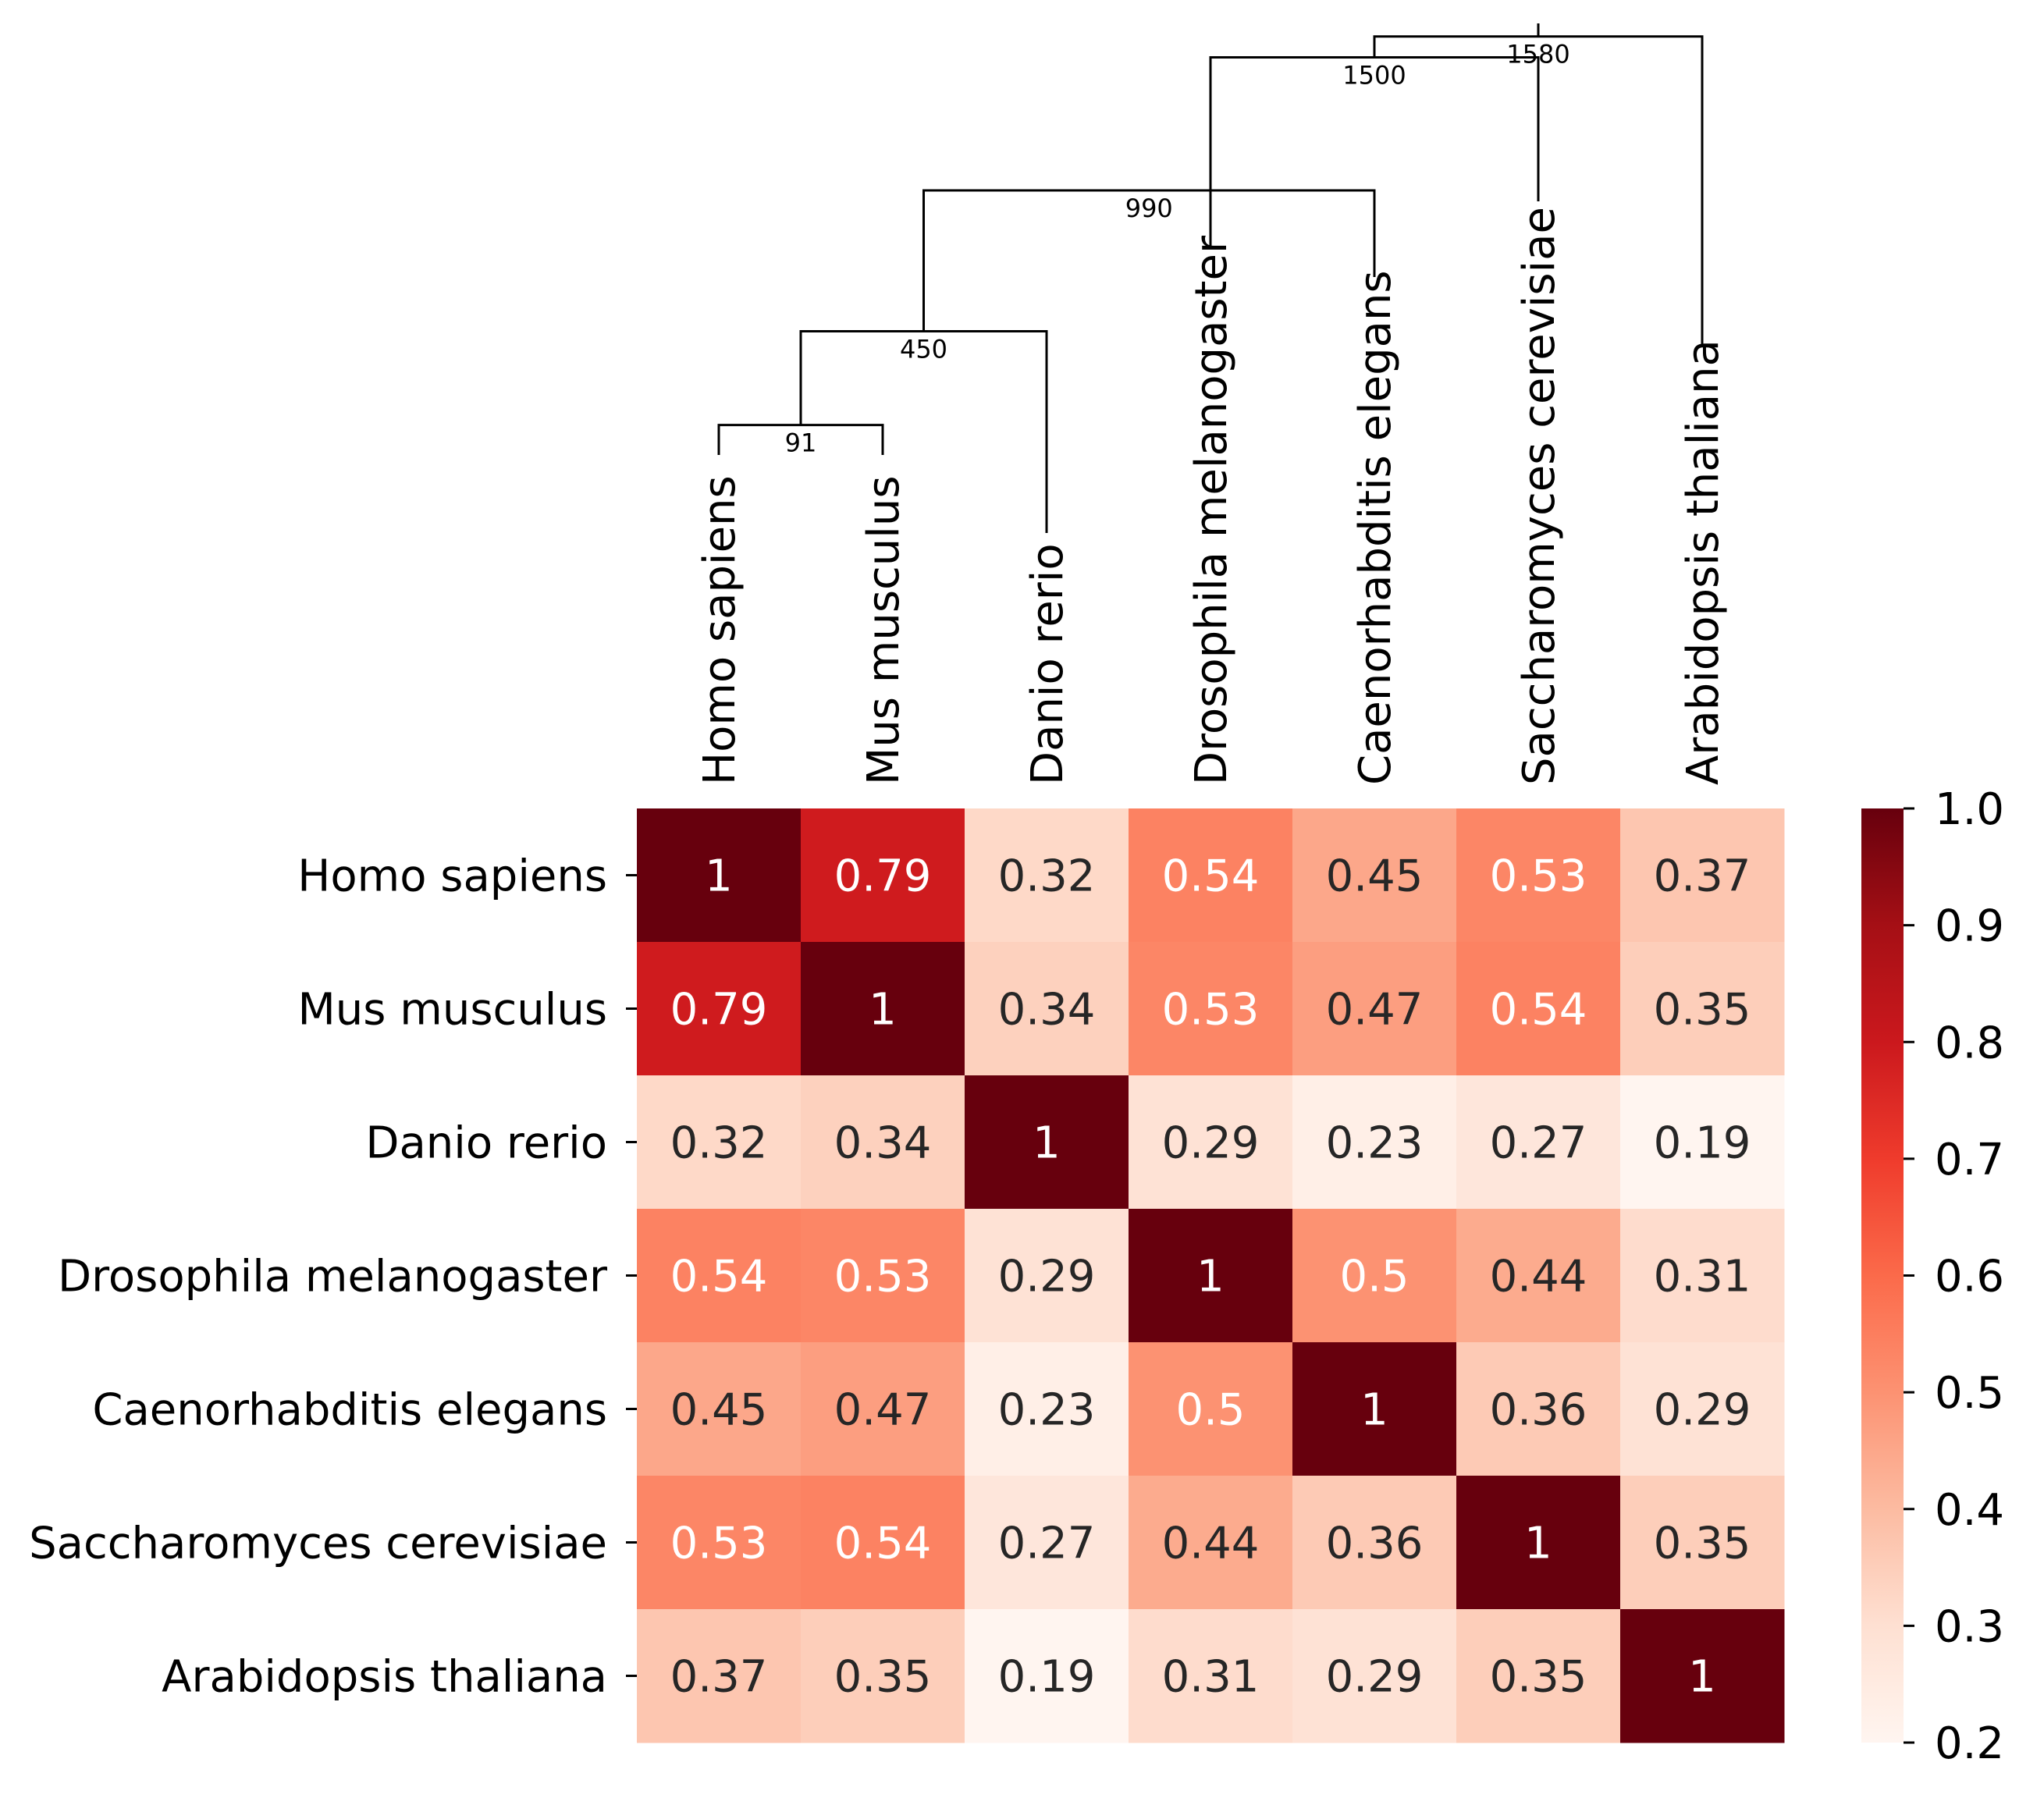  I want to click on colorbar-tick-label: 1.0, so click(1969, 810).